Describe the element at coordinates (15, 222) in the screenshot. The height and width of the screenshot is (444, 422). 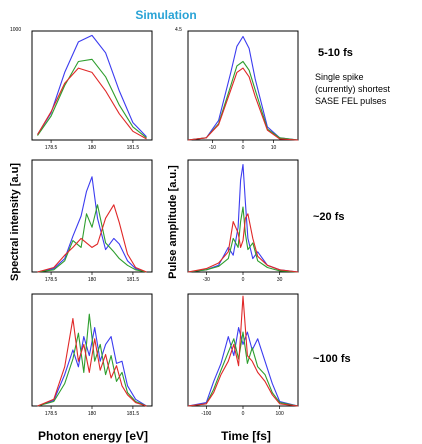
I see `spectral-intensity-ylabel: Spectral intensity [a.u]` at that location.